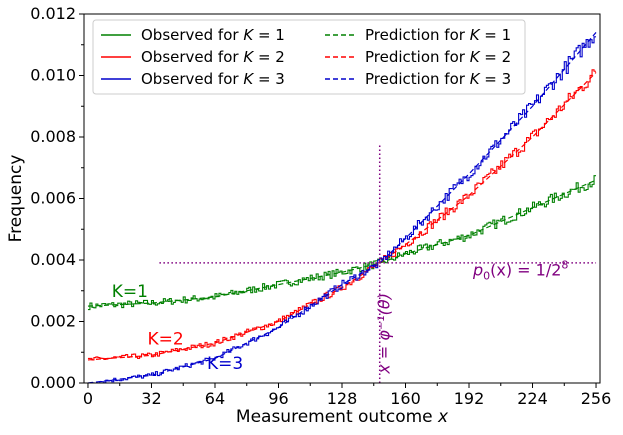 The image size is (623, 435). I want to click on legend-entry: Observed for K = 2, so click(213, 57).